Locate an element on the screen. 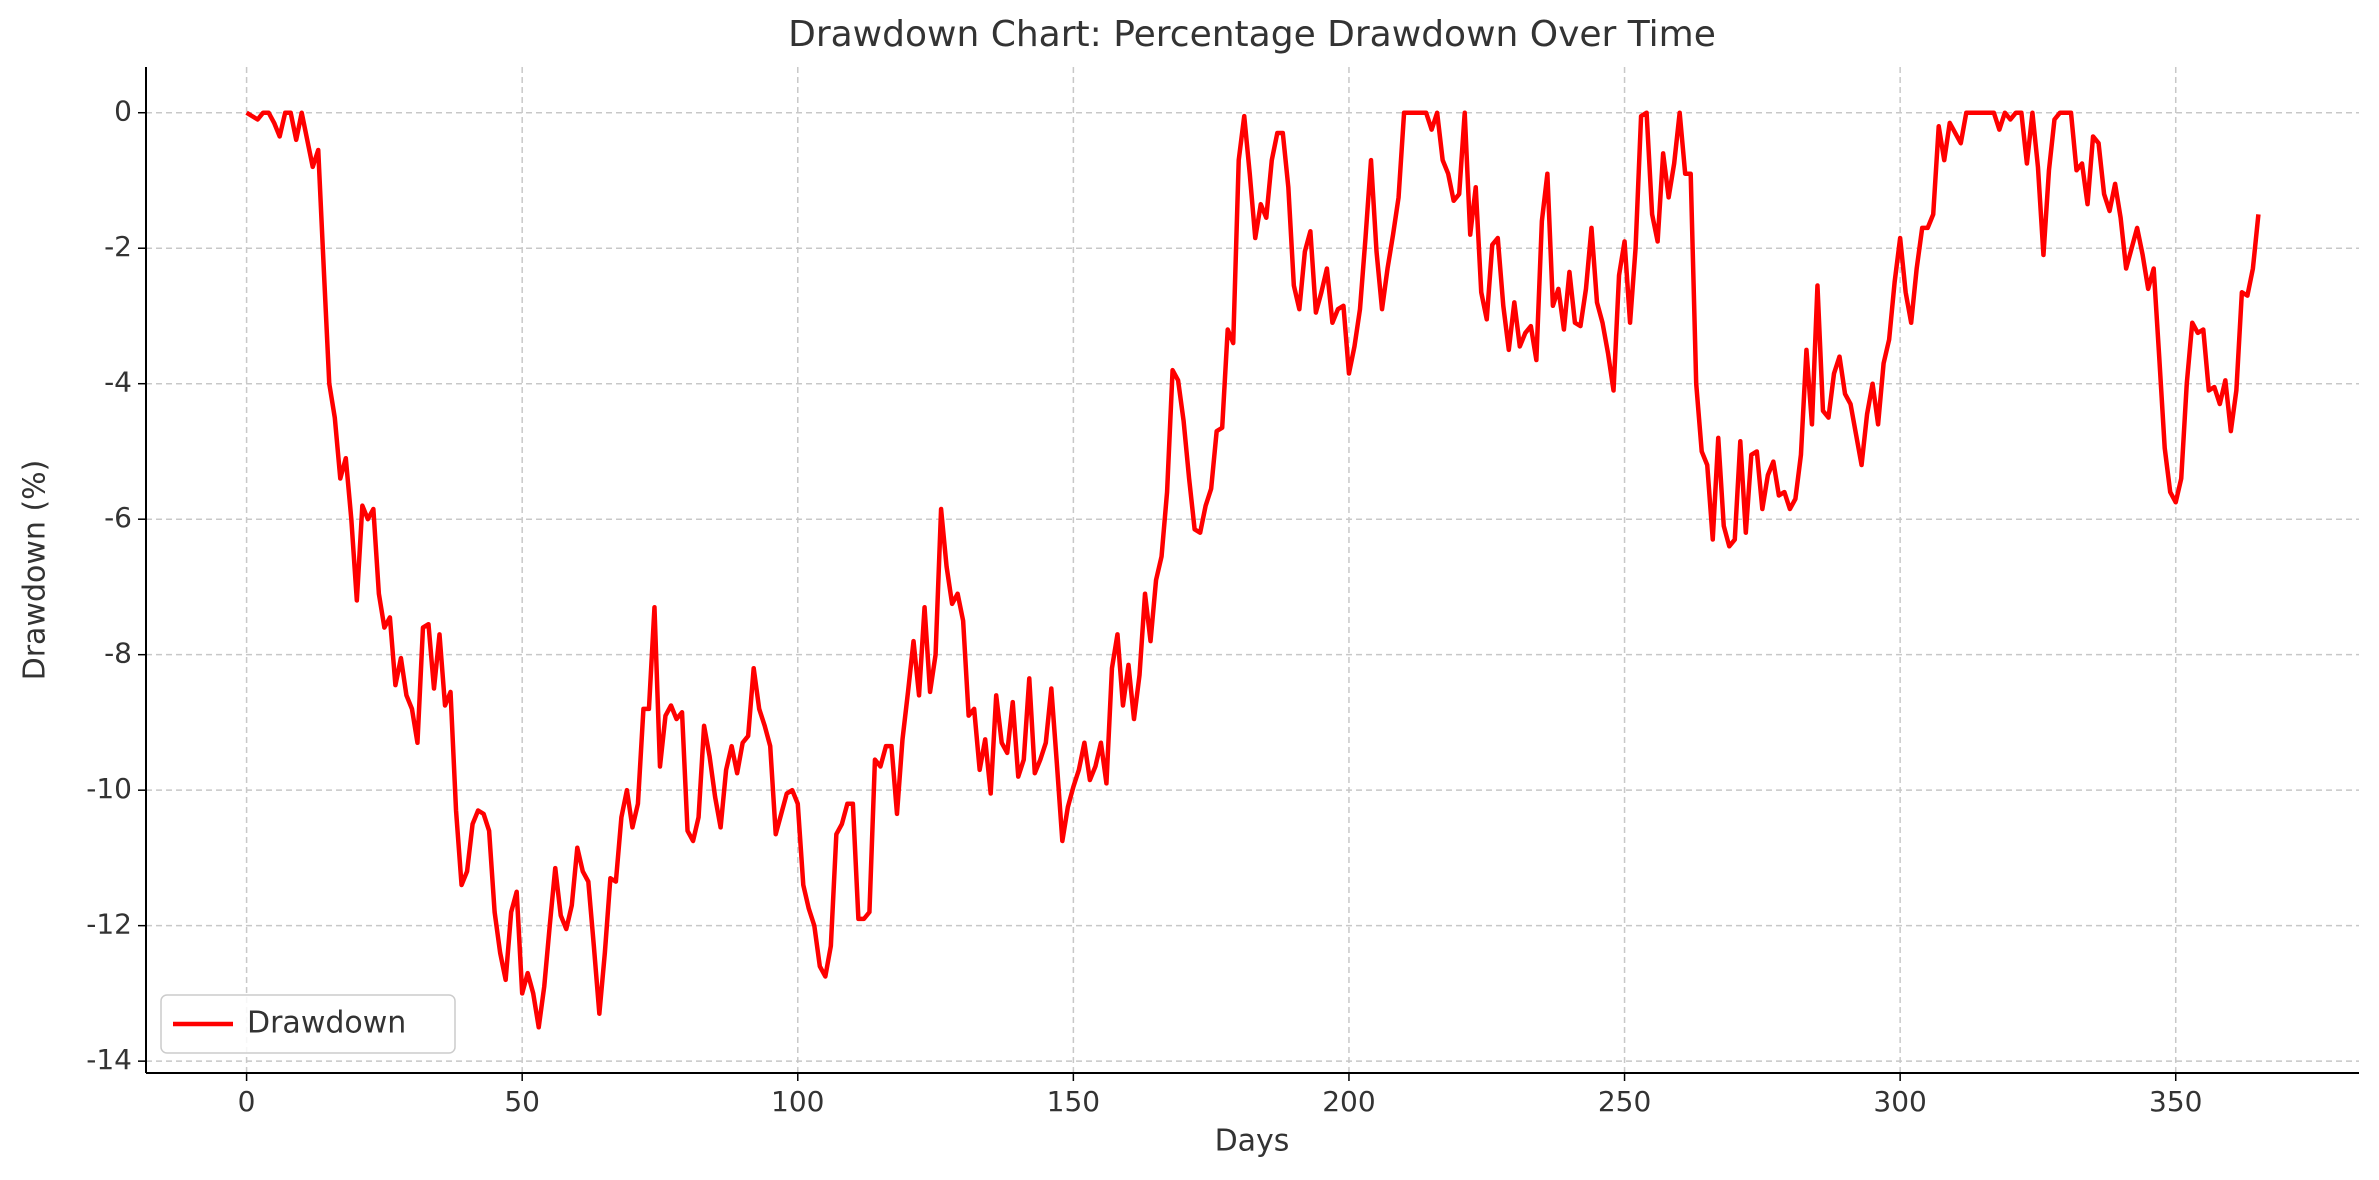 The height and width of the screenshot is (1180, 2379). legend: Drawdown is located at coordinates (308, 1024).